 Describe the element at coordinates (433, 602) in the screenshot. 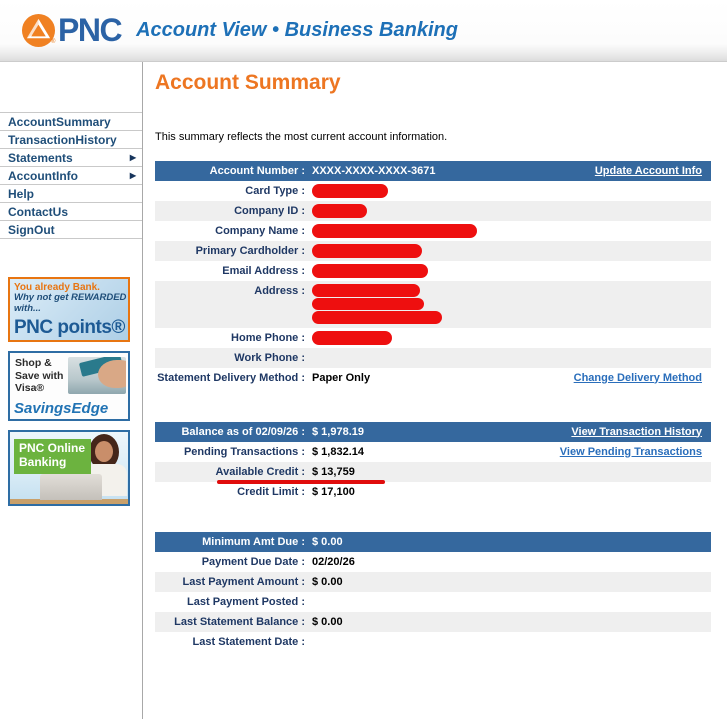

I see `table-row: Last Payment Posted :` at that location.